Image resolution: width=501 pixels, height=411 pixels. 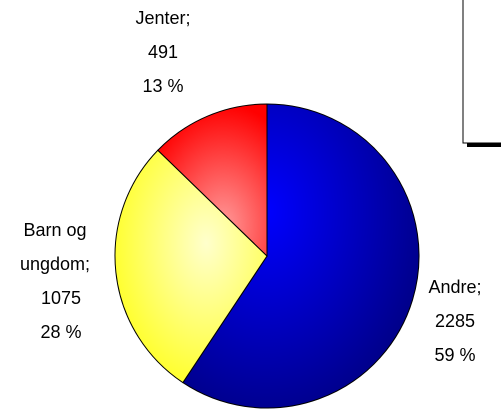 I want to click on label-value: 491, so click(x=163, y=52).